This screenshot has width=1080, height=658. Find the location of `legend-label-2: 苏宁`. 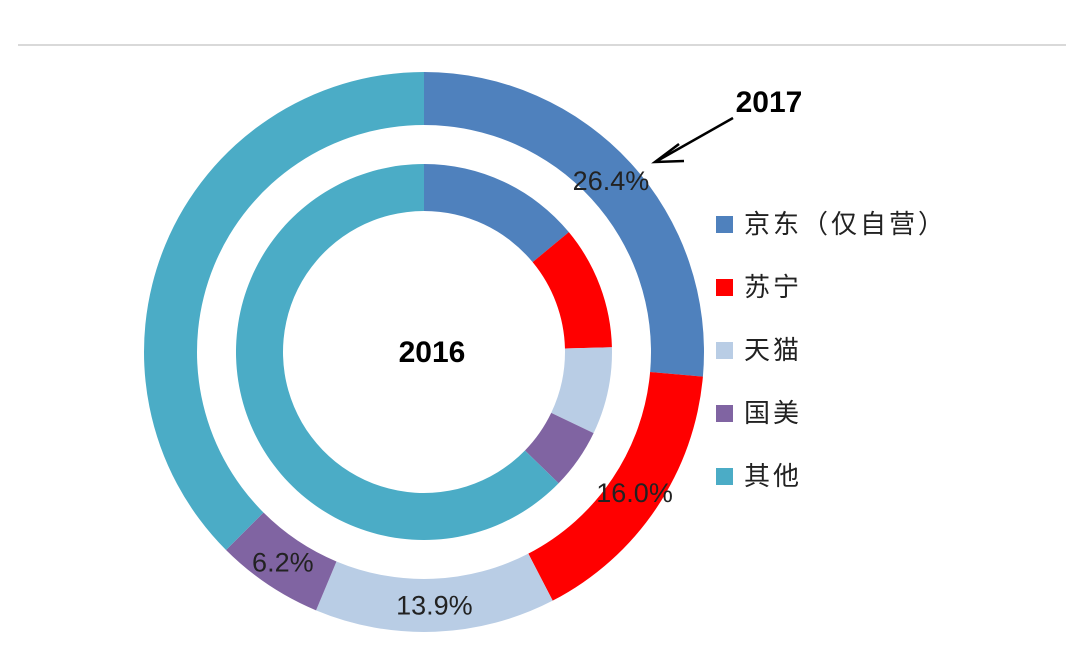

legend-label-2: 苏宁 is located at coordinates (773, 288).